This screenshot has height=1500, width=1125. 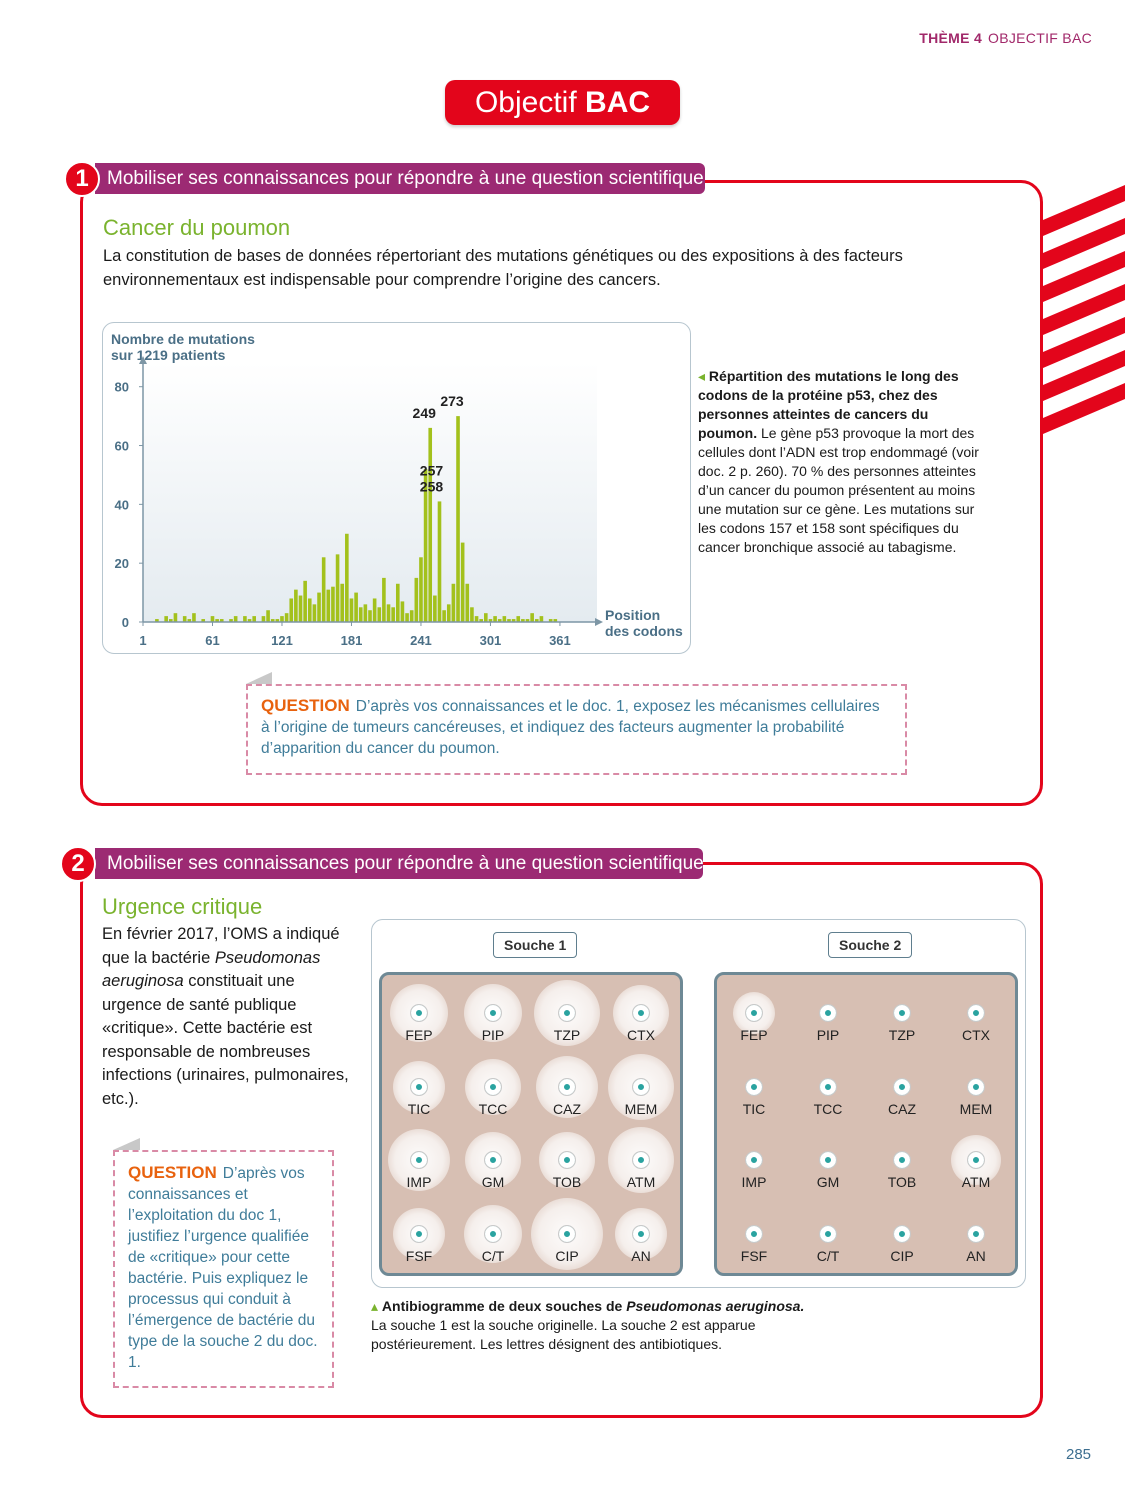 I want to click on antibiotic-label: AN, so click(x=641, y=1255).